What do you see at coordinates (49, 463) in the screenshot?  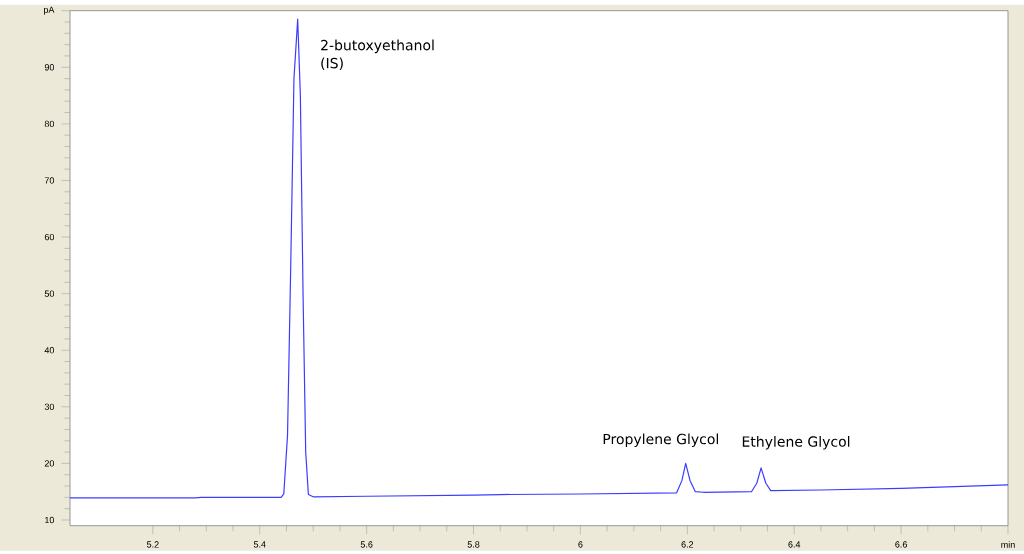 I see `y-tick-label: 20` at bounding box center [49, 463].